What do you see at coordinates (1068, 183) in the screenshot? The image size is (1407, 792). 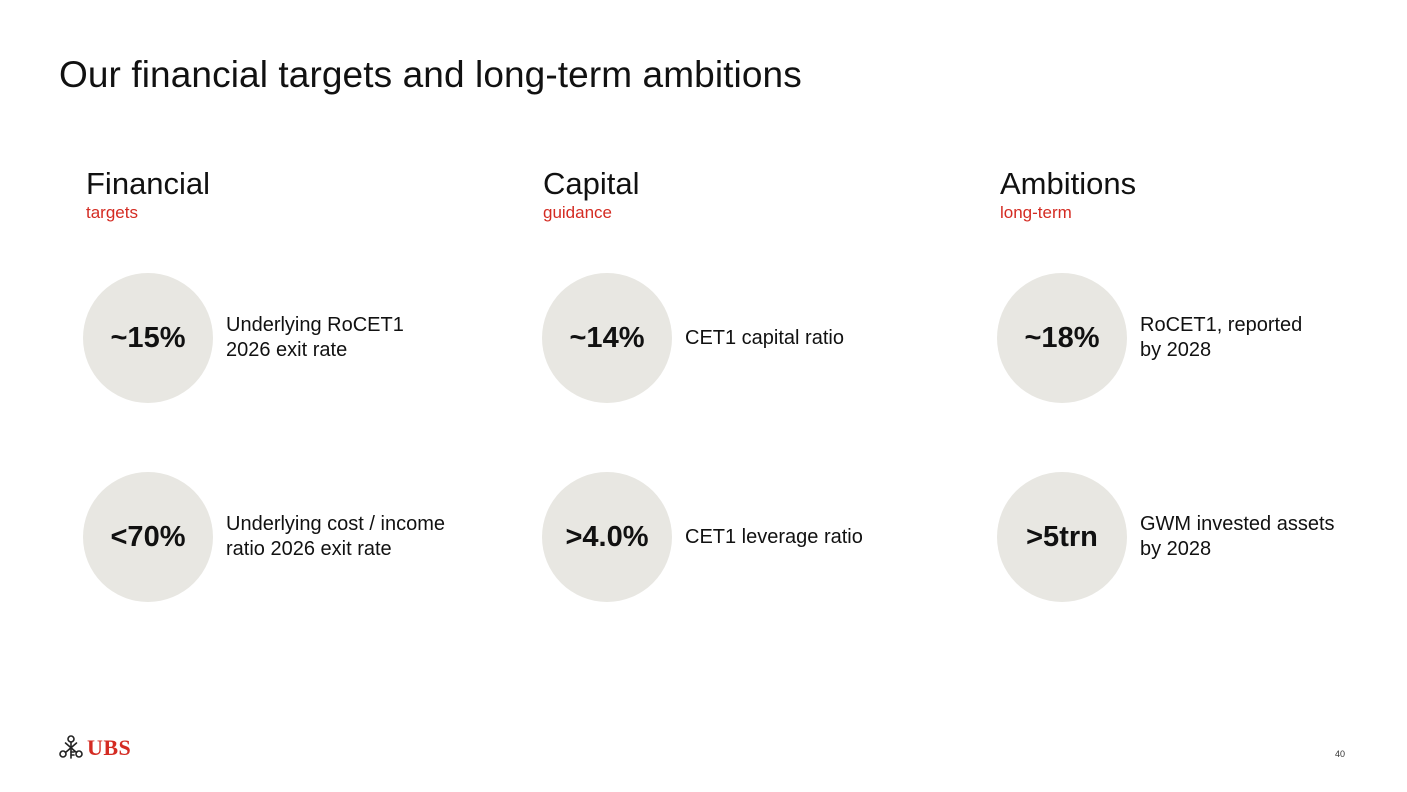 I see `column-heading: Ambitions` at bounding box center [1068, 183].